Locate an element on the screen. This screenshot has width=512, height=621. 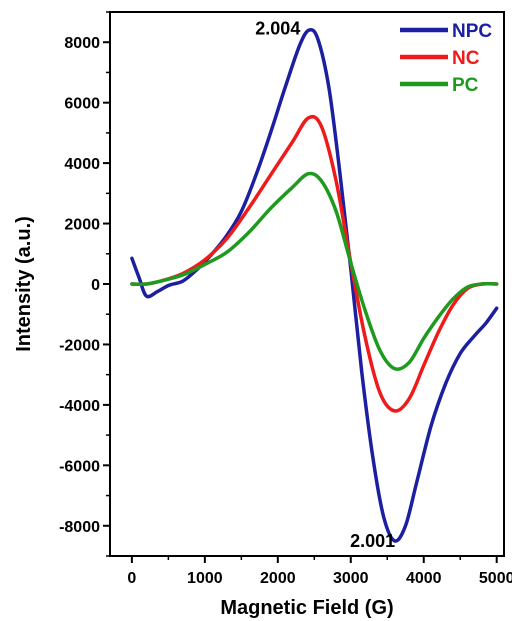
y-tick-label: -8000 is located at coordinates (79, 527).